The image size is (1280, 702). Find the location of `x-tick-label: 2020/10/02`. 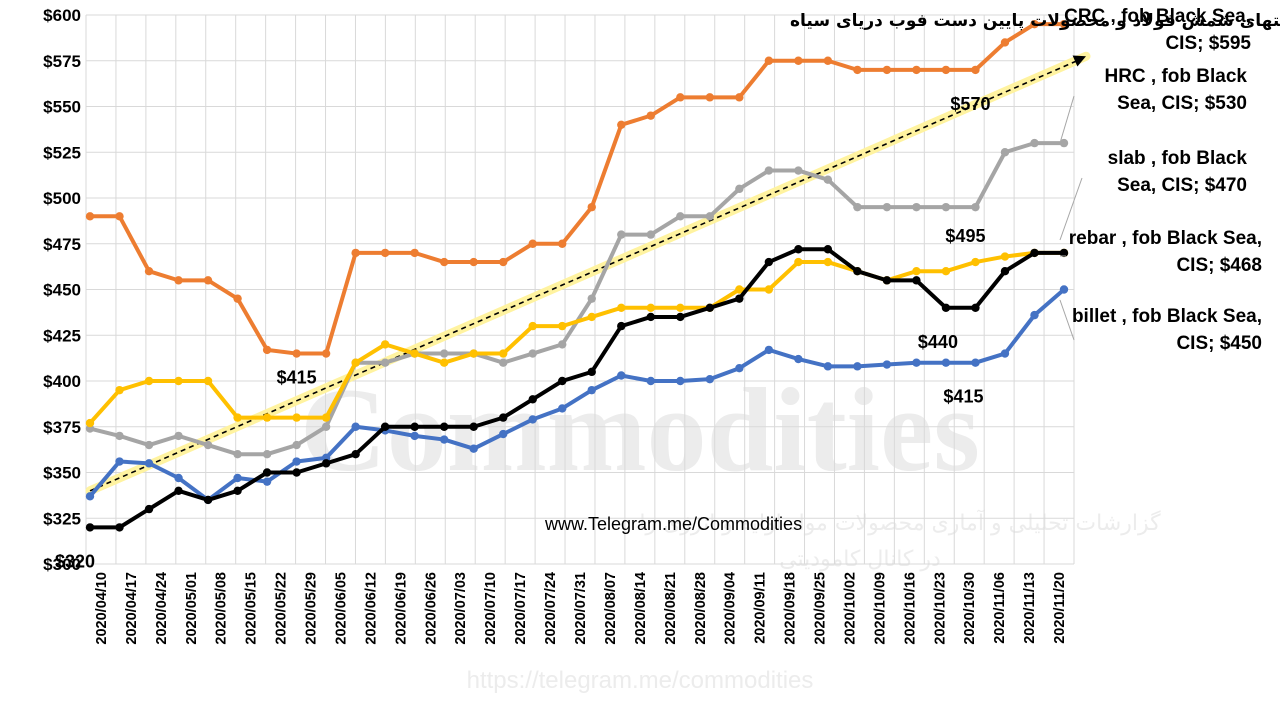

x-tick-label: 2020/10/02 is located at coordinates (850, 608).